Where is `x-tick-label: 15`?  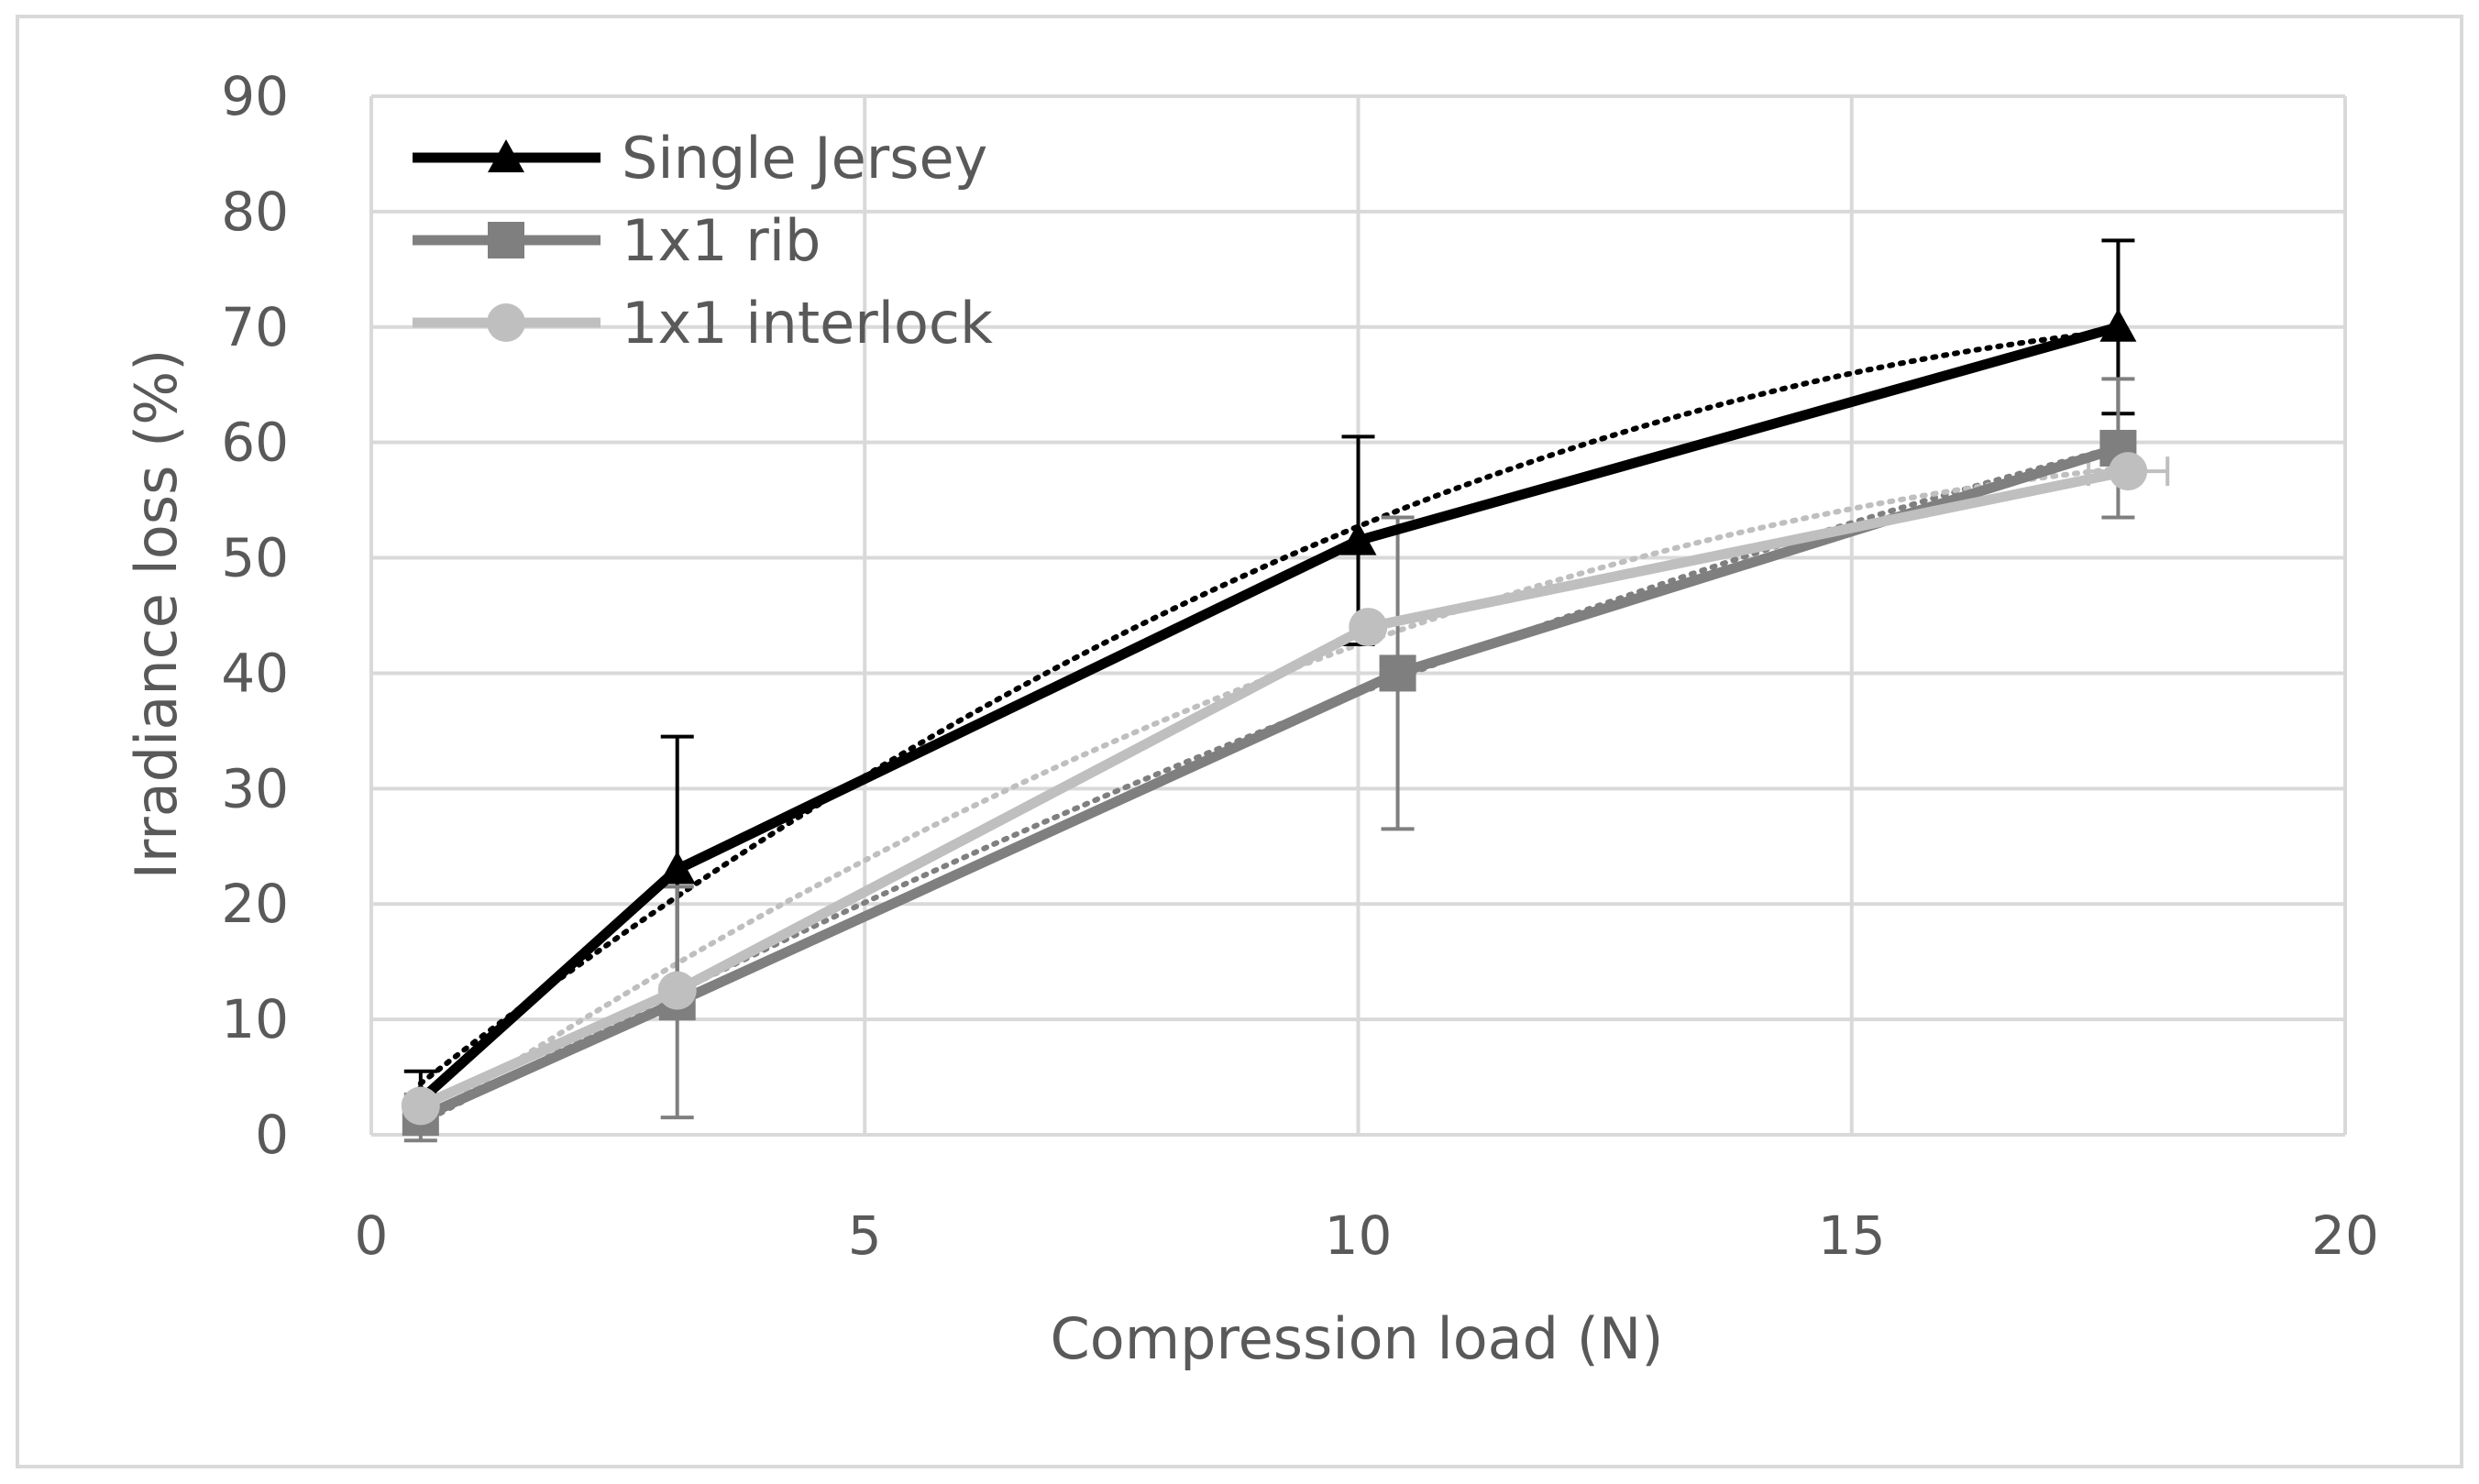 x-tick-label: 15 is located at coordinates (1852, 1235).